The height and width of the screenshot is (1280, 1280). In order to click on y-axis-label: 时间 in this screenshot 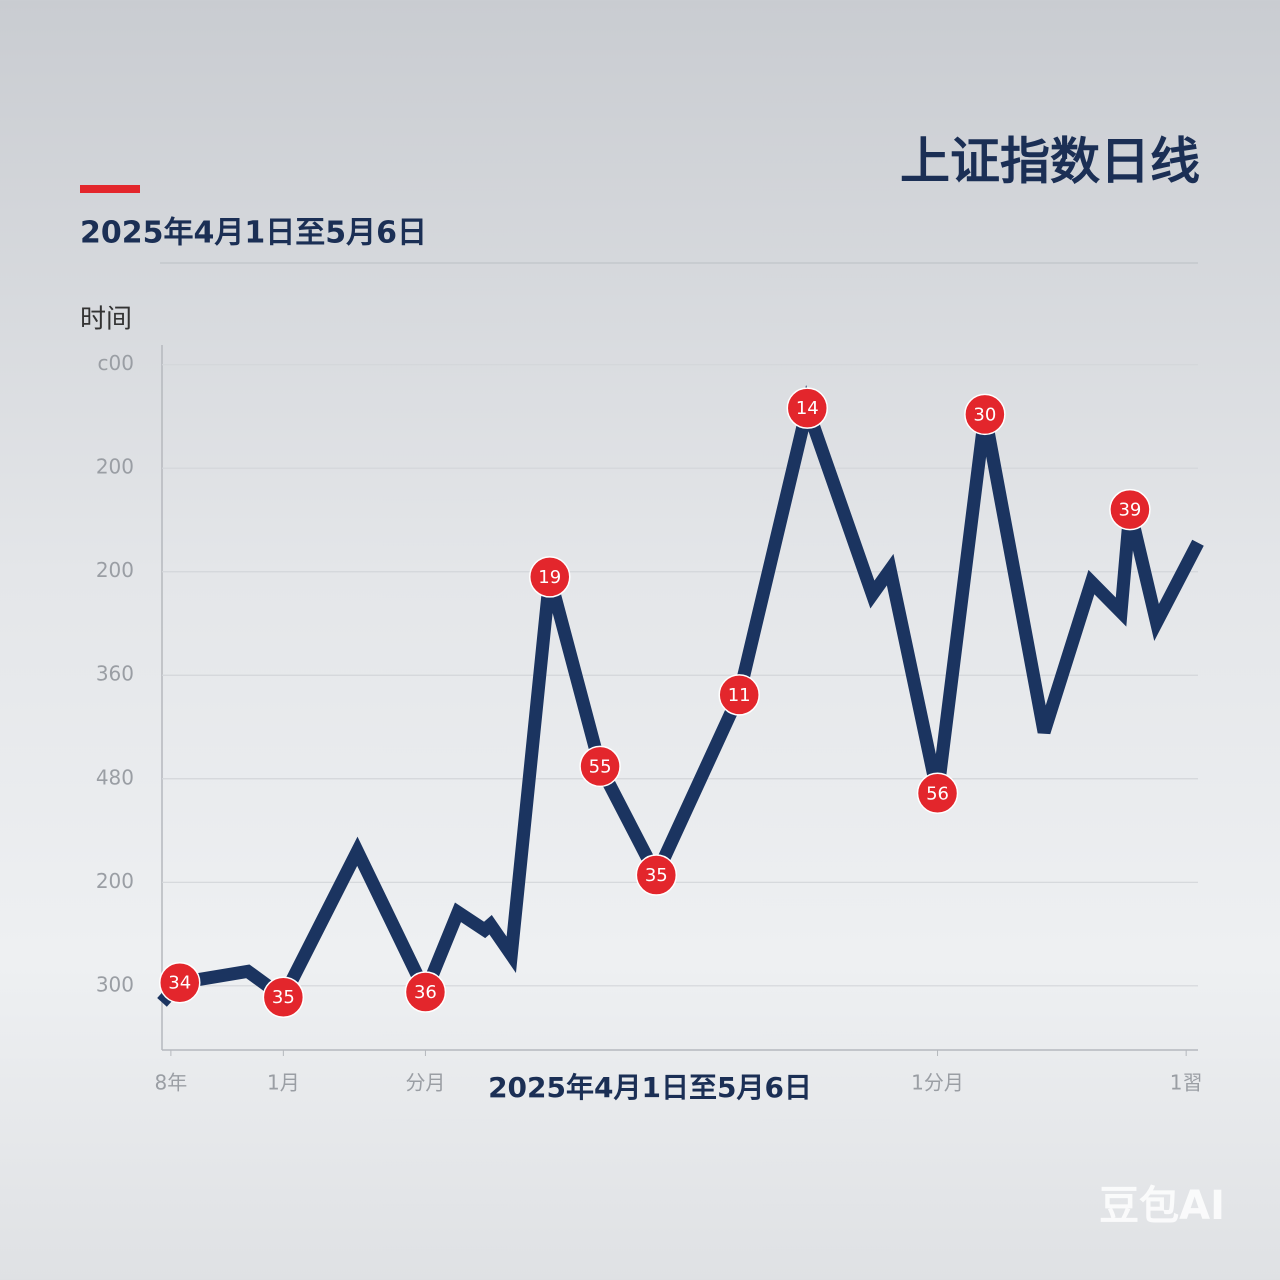, I will do `click(106, 320)`.